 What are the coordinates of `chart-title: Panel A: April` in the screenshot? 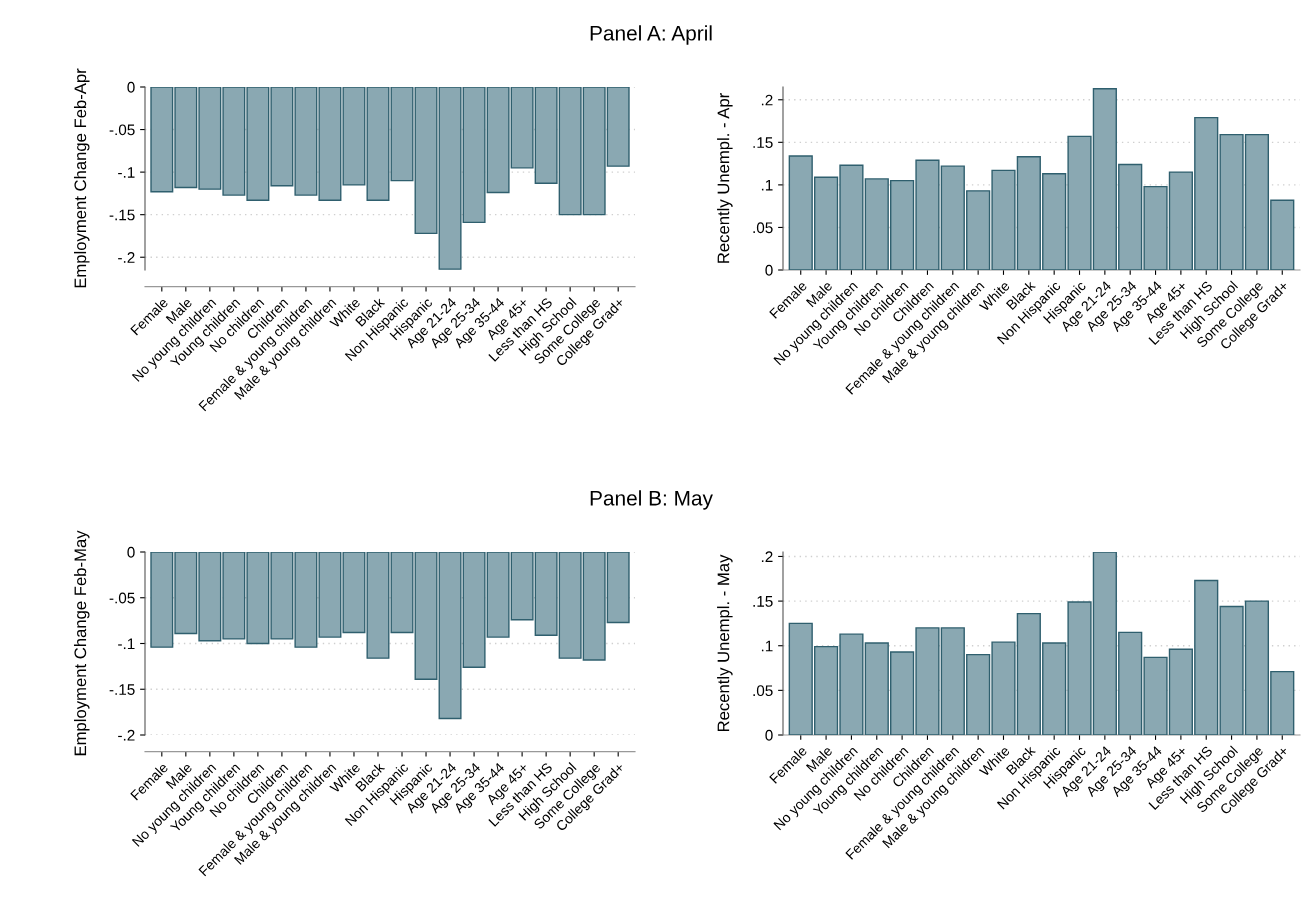 It's located at (651, 35).